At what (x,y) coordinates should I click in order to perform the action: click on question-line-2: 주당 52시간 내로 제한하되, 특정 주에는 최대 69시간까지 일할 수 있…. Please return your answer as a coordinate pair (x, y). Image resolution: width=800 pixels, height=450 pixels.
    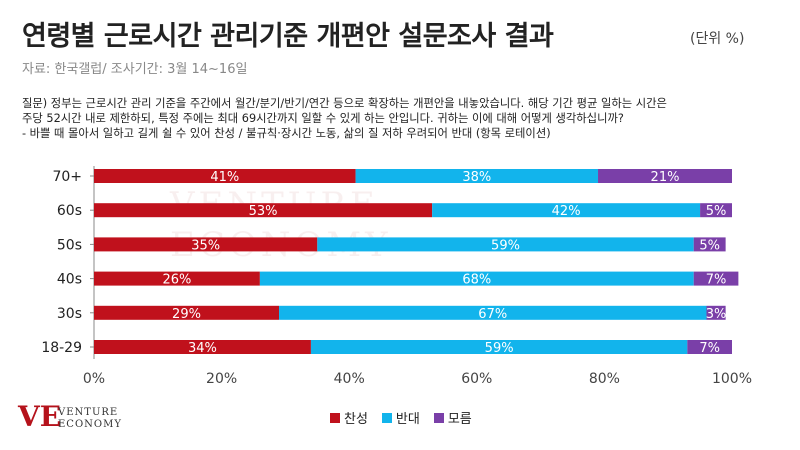
    Looking at the image, I should click on (323, 118).